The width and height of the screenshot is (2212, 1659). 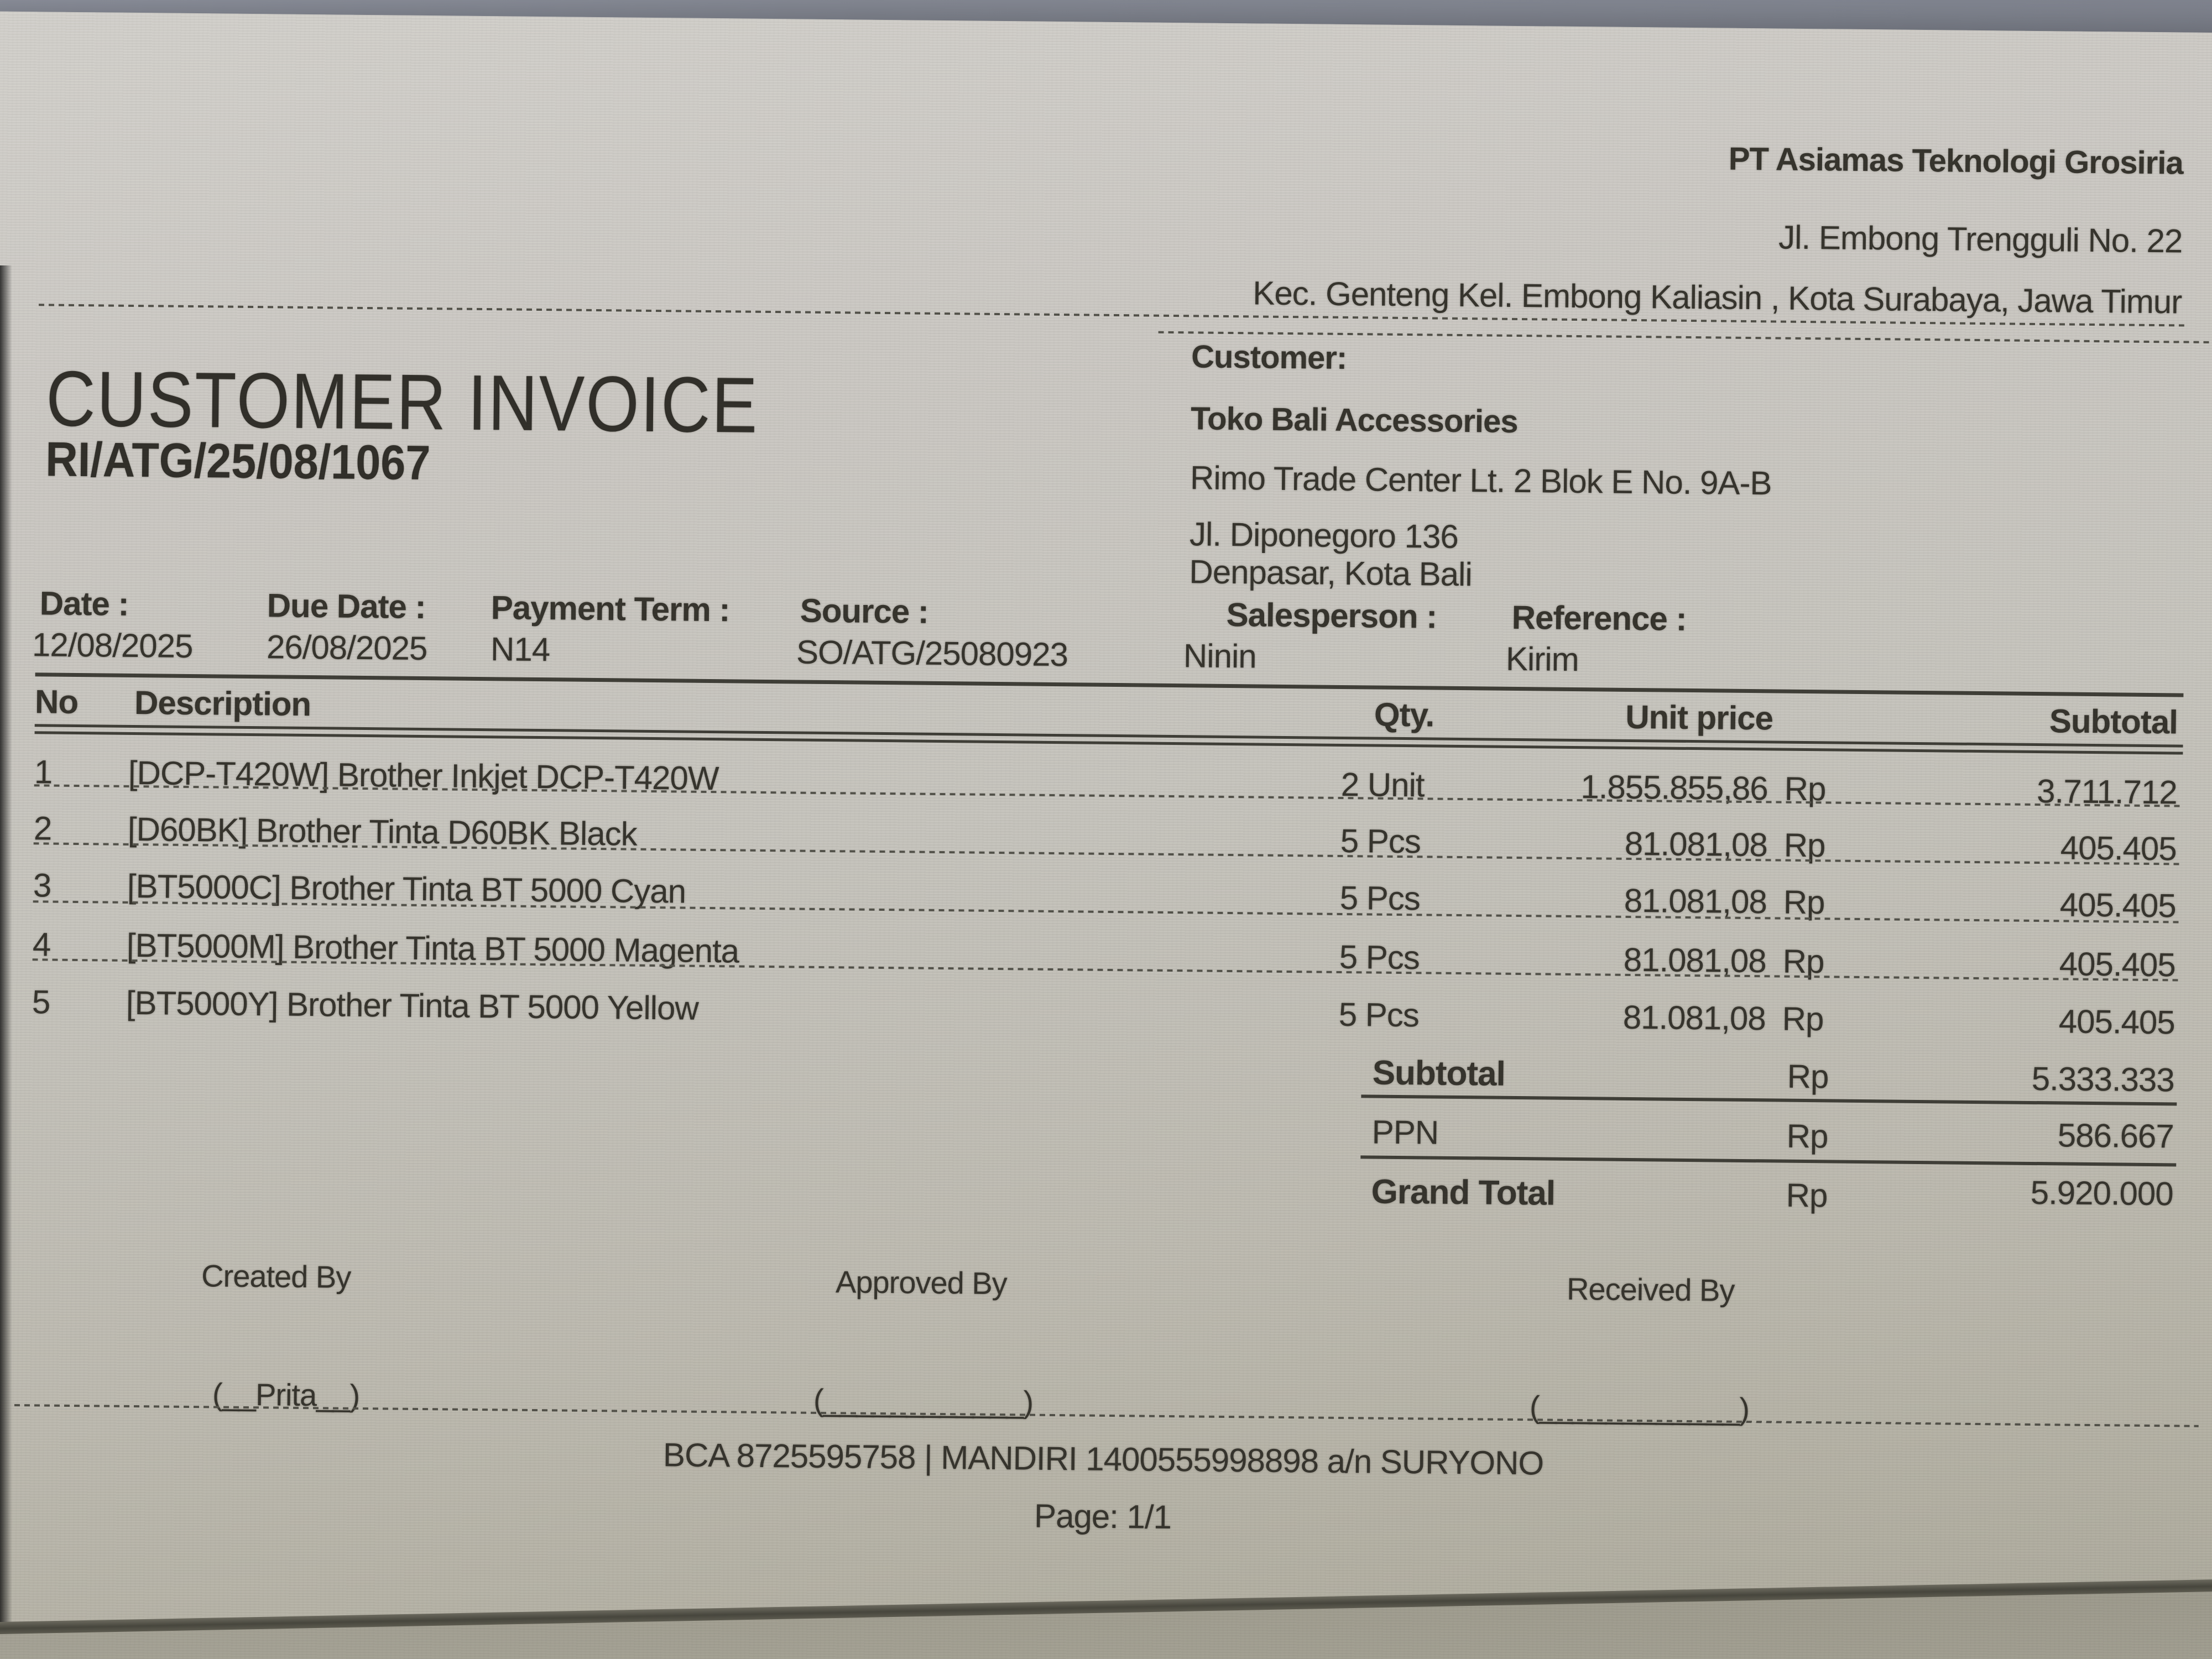 What do you see at coordinates (1808, 1076) in the screenshot?
I see `totals-subtotal-currency: Rp` at bounding box center [1808, 1076].